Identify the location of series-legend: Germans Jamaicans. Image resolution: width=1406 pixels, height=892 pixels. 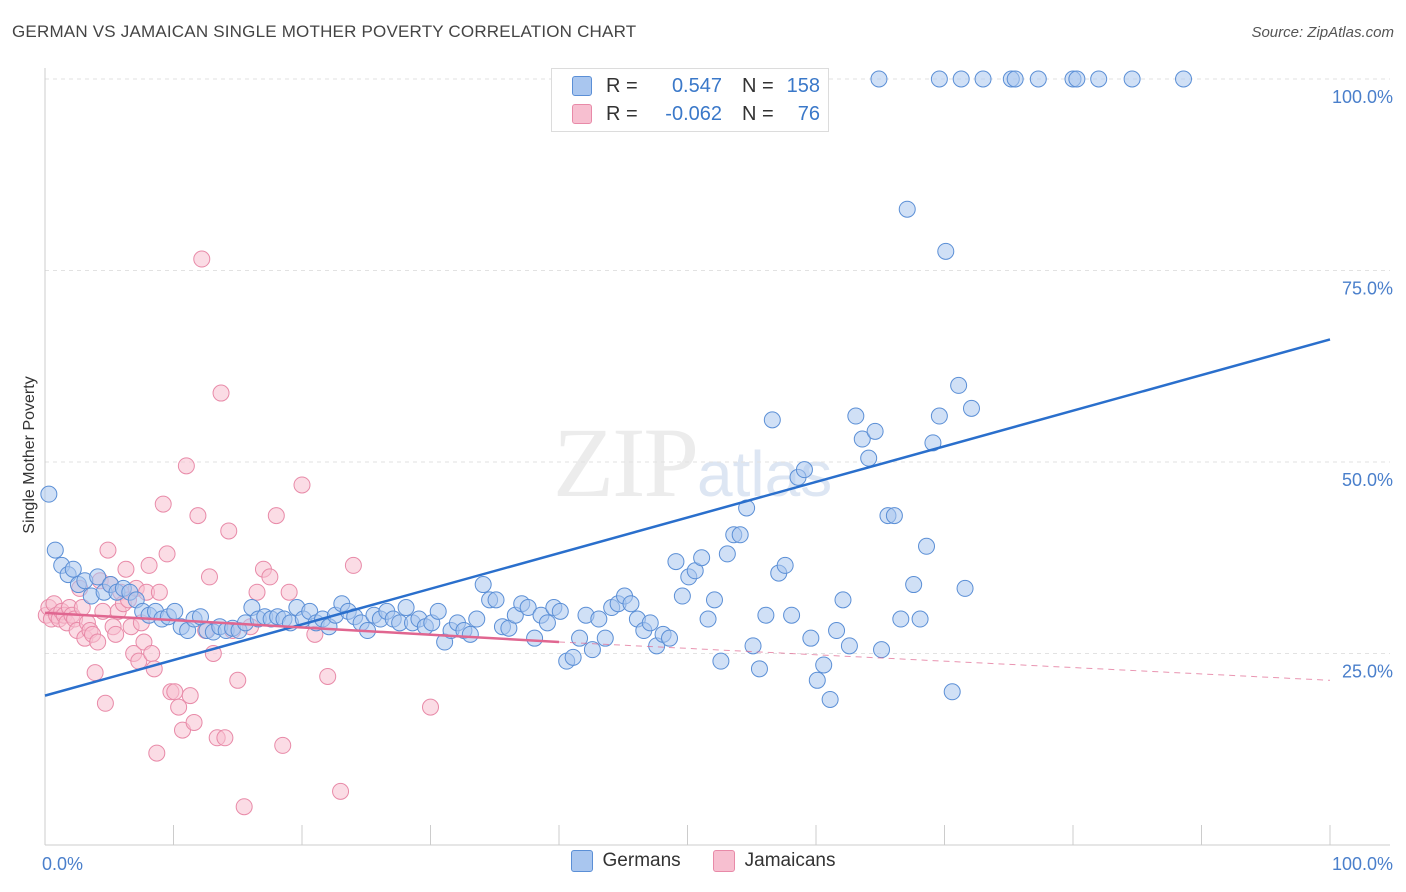
(703, 861).